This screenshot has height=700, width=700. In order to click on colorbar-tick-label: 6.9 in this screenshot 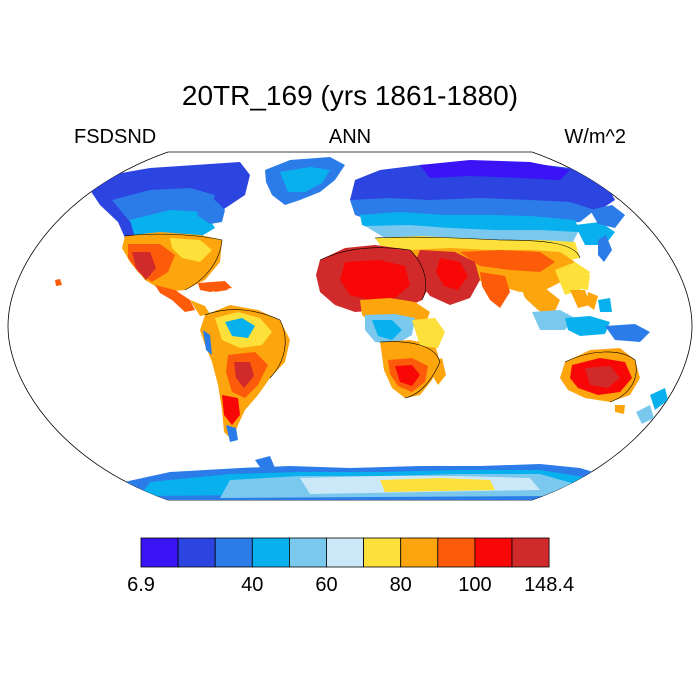, I will do `click(141, 585)`.